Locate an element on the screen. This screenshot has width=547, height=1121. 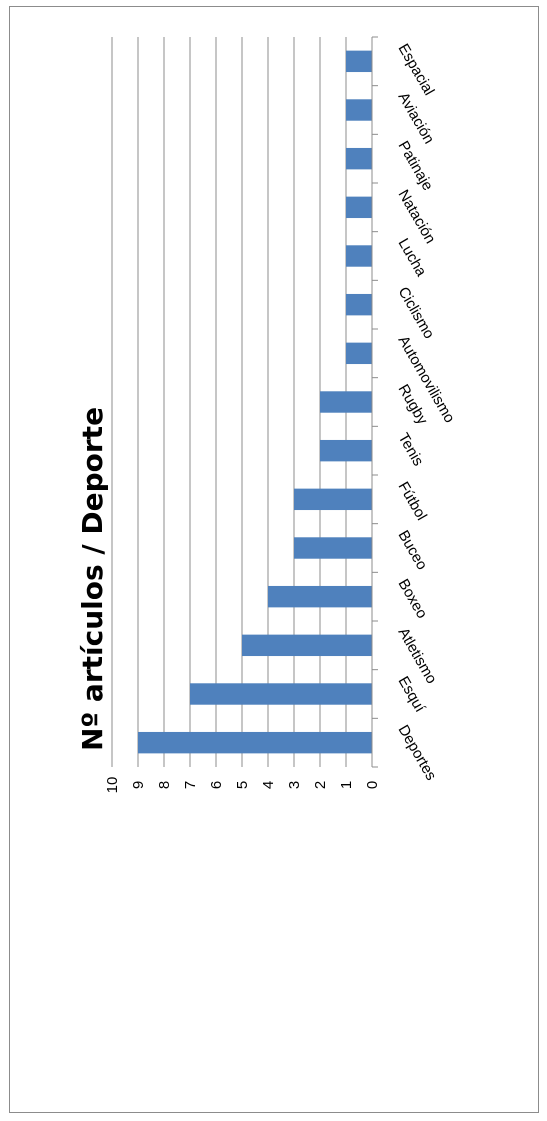
value-tick-label-2: 2 is located at coordinates (320, 785).